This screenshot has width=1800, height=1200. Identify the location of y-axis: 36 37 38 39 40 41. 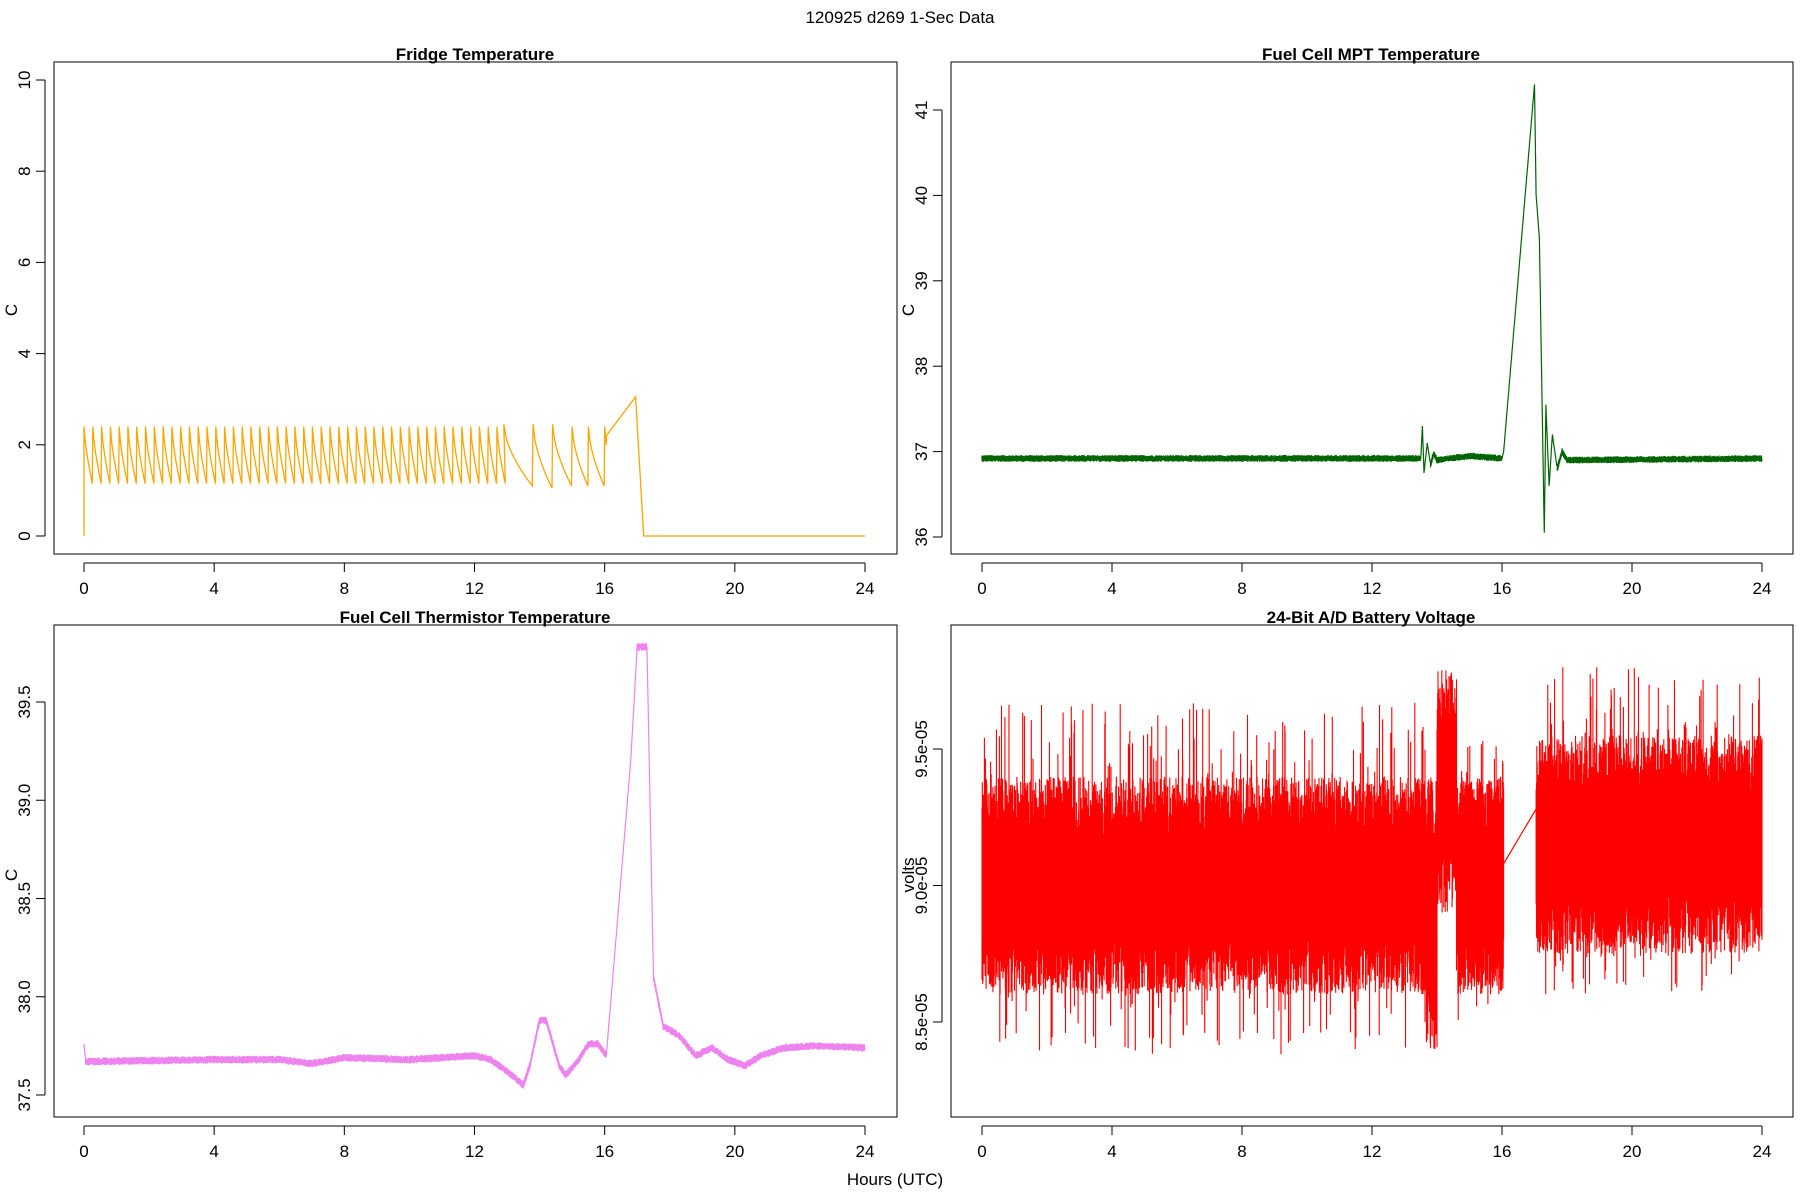
(927, 324).